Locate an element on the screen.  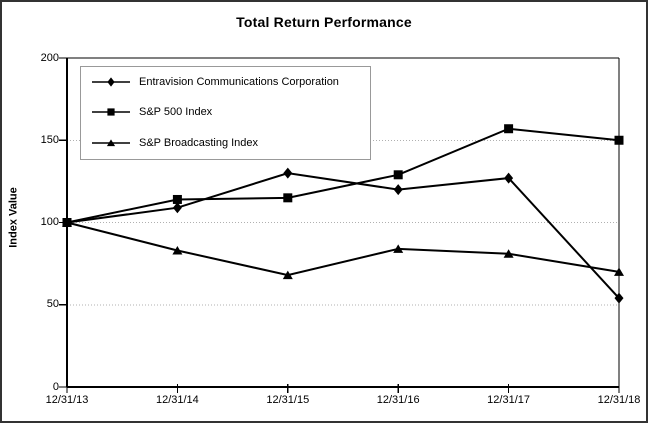
legend-item: S&P Broadcasting Index is located at coordinates (225, 143).